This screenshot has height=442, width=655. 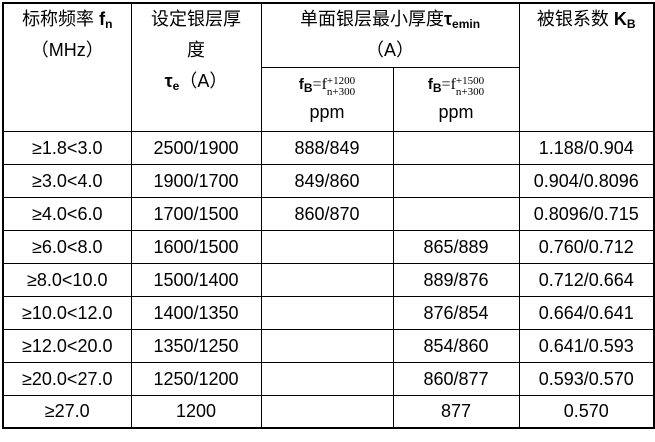 I want to click on cell-min-1500: 865/889, so click(x=456, y=246).